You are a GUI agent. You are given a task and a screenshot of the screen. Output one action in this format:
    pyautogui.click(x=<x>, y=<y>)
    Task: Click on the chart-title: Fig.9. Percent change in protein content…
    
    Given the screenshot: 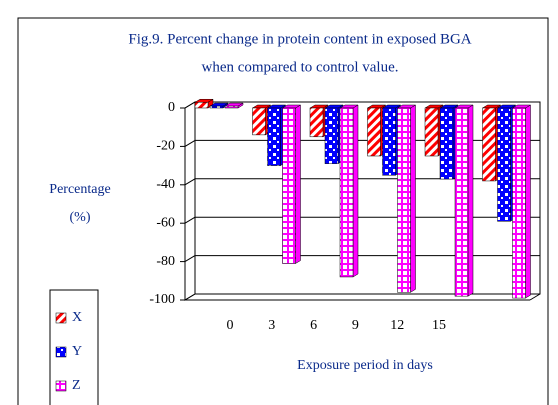 What is the action you would take?
    pyautogui.click(x=299, y=39)
    